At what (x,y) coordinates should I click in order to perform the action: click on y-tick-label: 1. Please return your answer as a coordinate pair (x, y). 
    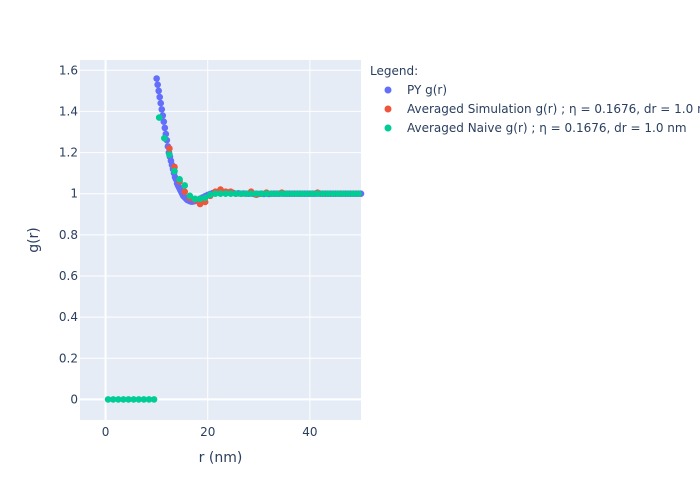
    Looking at the image, I should click on (74, 194).